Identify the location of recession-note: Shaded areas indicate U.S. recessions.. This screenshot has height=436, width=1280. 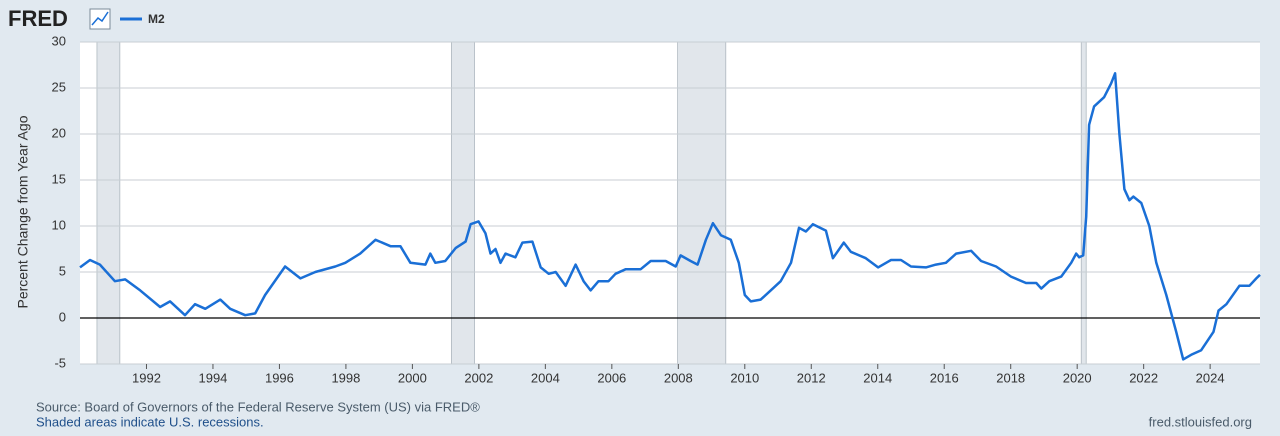
(150, 421).